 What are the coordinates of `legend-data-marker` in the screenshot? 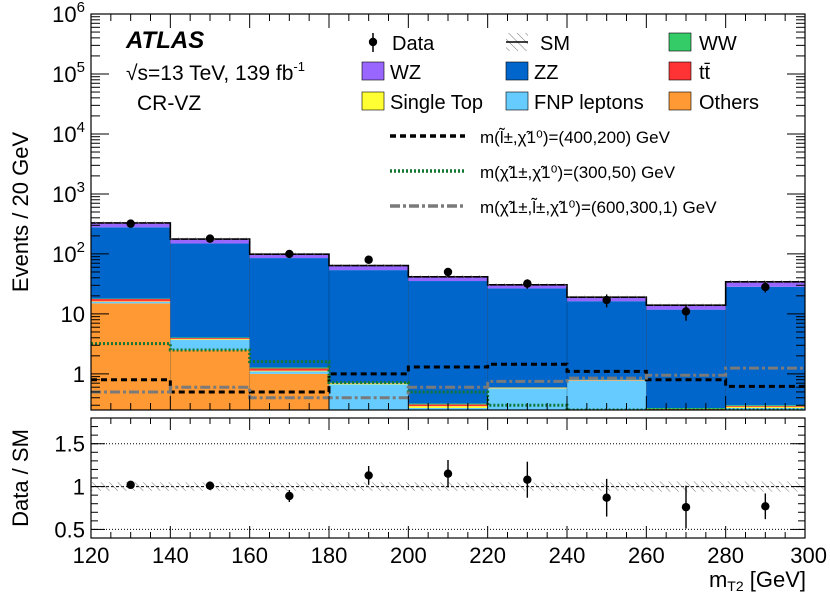 It's located at (373, 42).